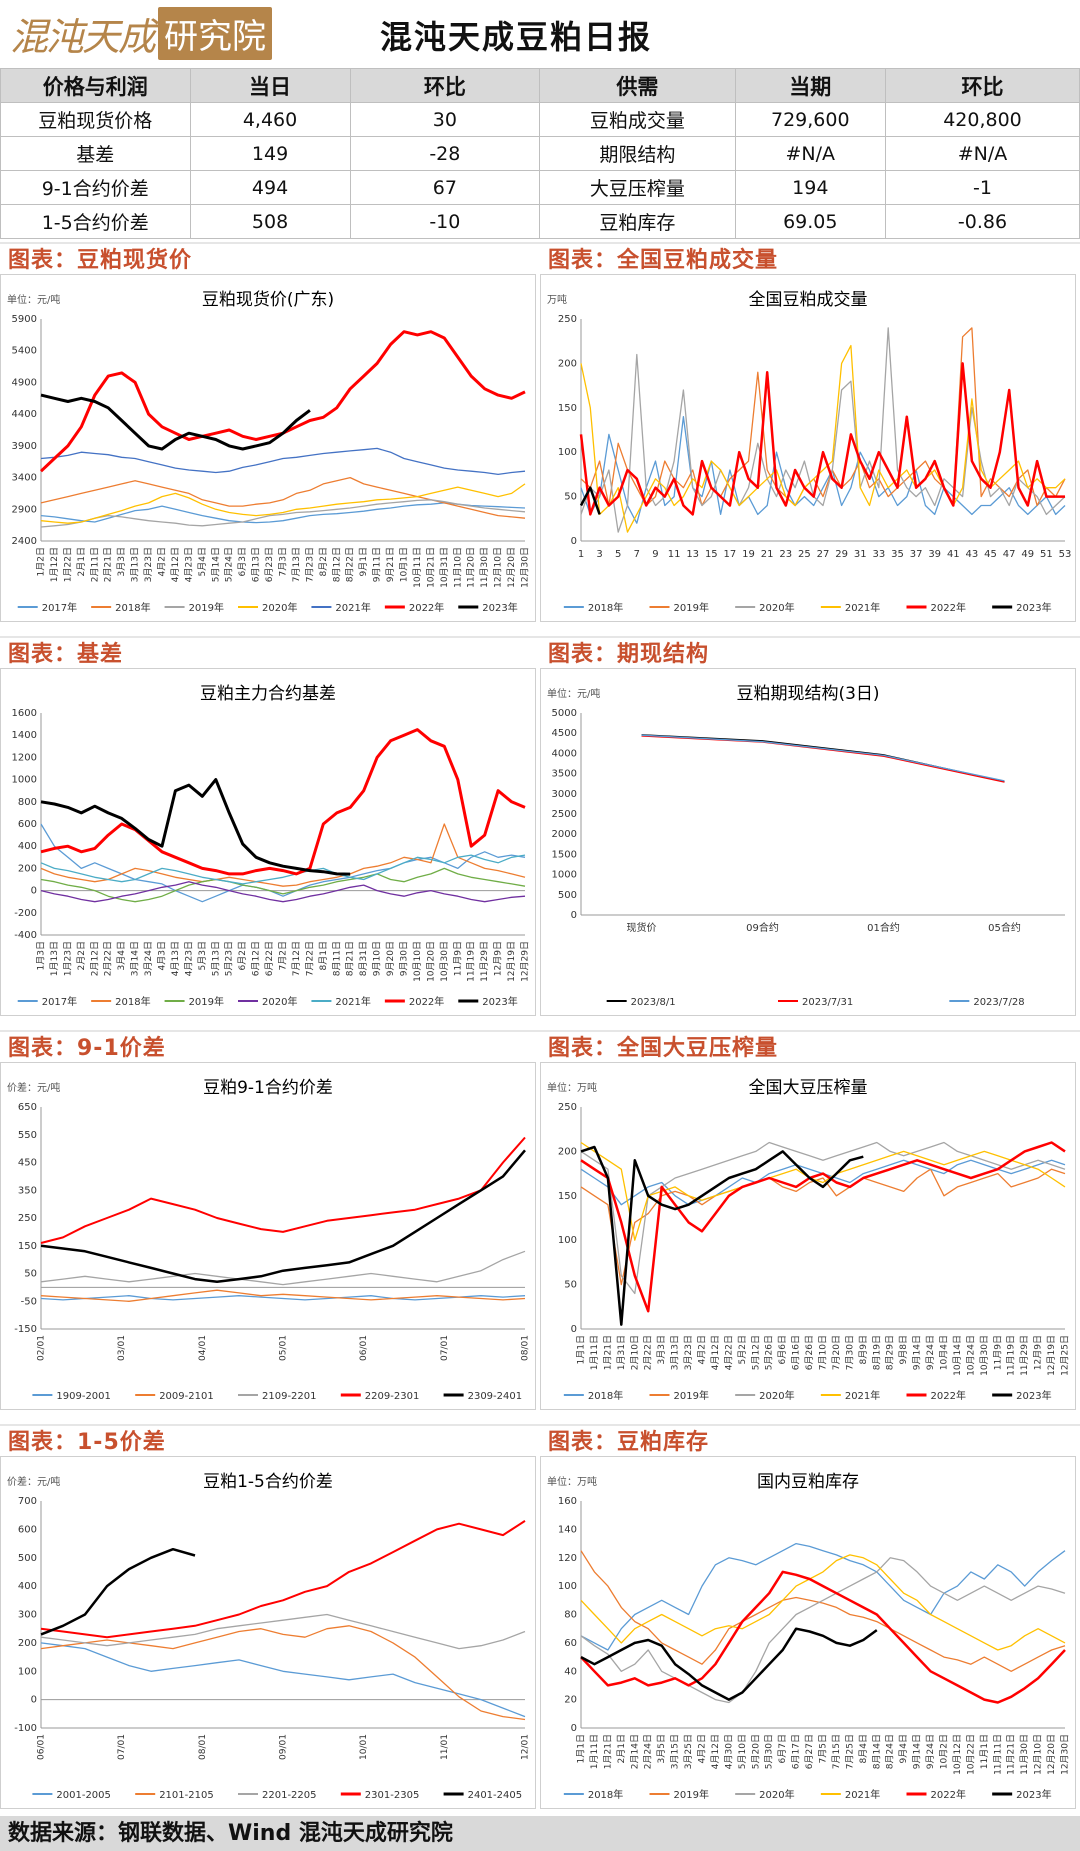 This screenshot has width=1080, height=1851. I want to click on x-tick-label: 7月13日, so click(296, 564).